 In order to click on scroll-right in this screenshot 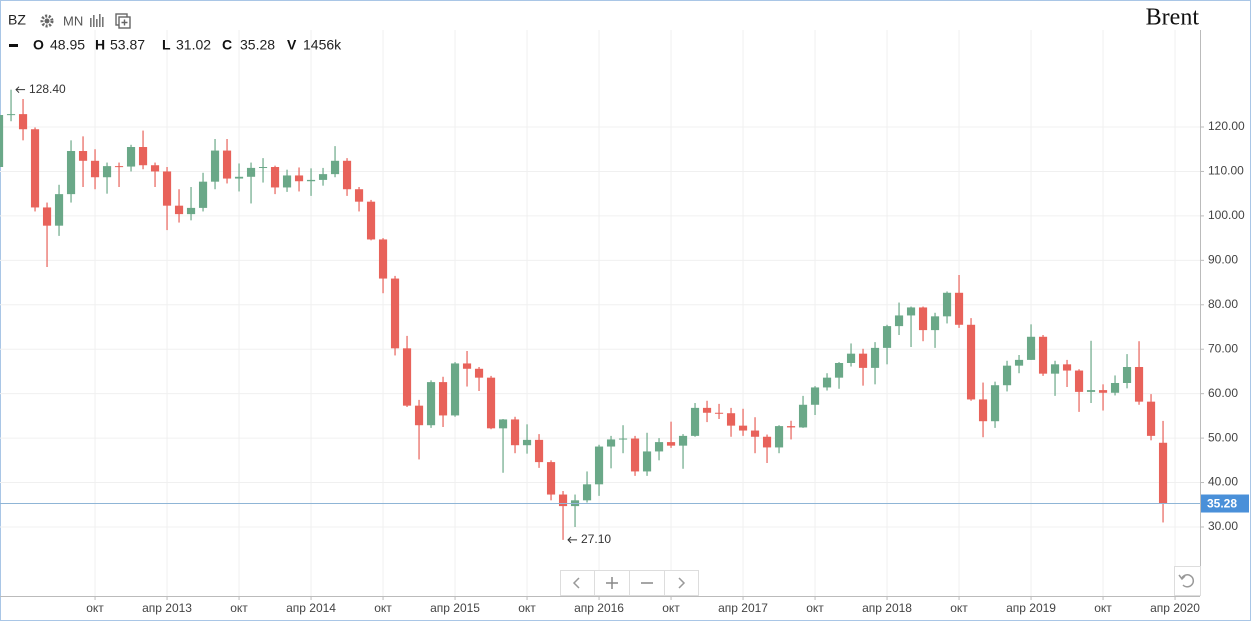, I will do `click(682, 583)`.